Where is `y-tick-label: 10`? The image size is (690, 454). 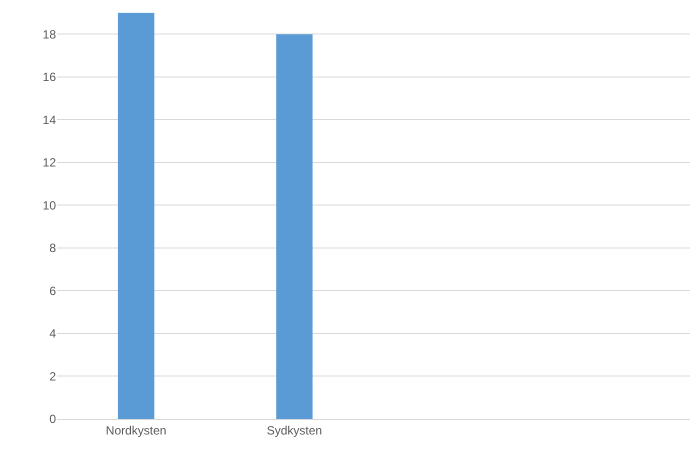
y-tick-label: 10 is located at coordinates (49, 205).